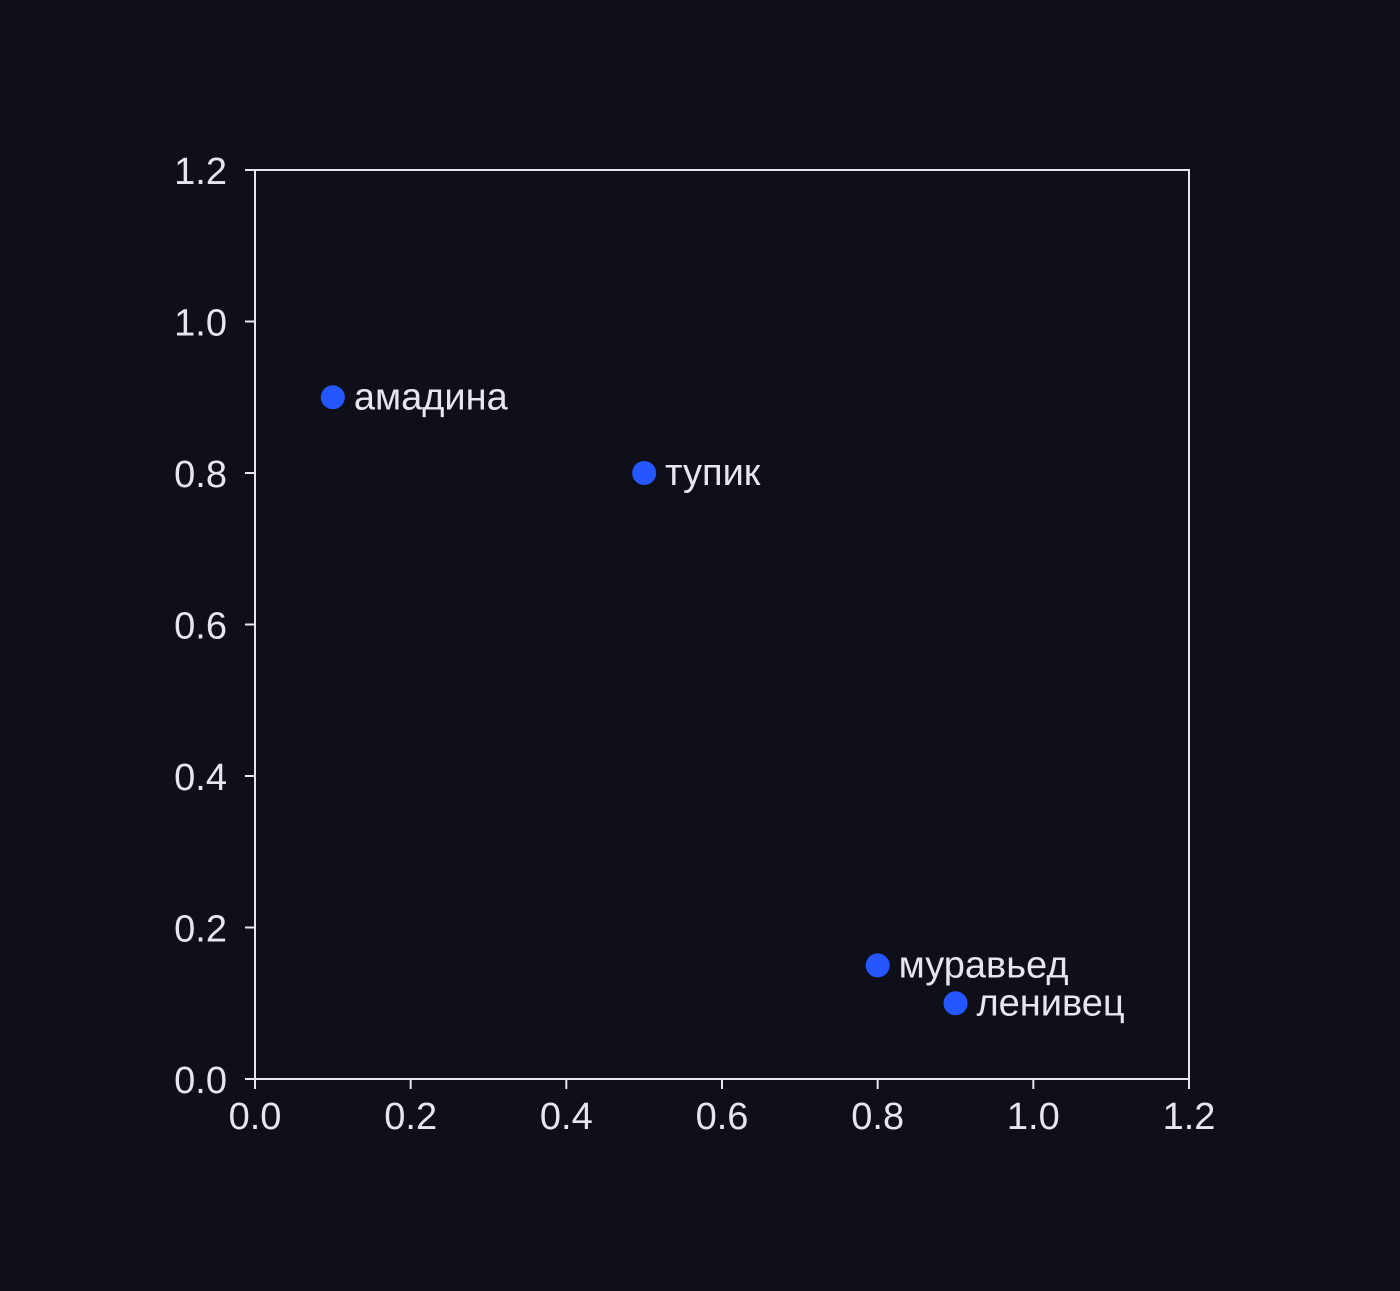 This screenshot has height=1291, width=1400. What do you see at coordinates (200, 778) in the screenshot?
I see `y-tick-label: 0.4` at bounding box center [200, 778].